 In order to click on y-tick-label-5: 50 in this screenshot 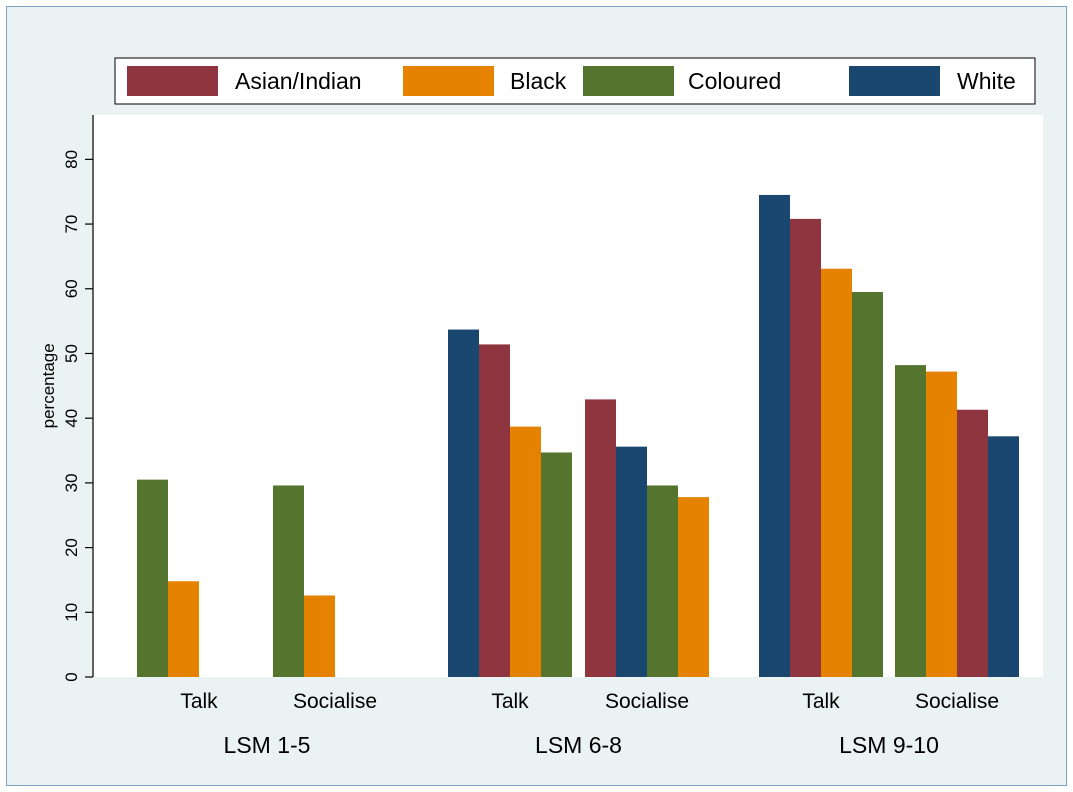, I will do `click(71, 353)`.